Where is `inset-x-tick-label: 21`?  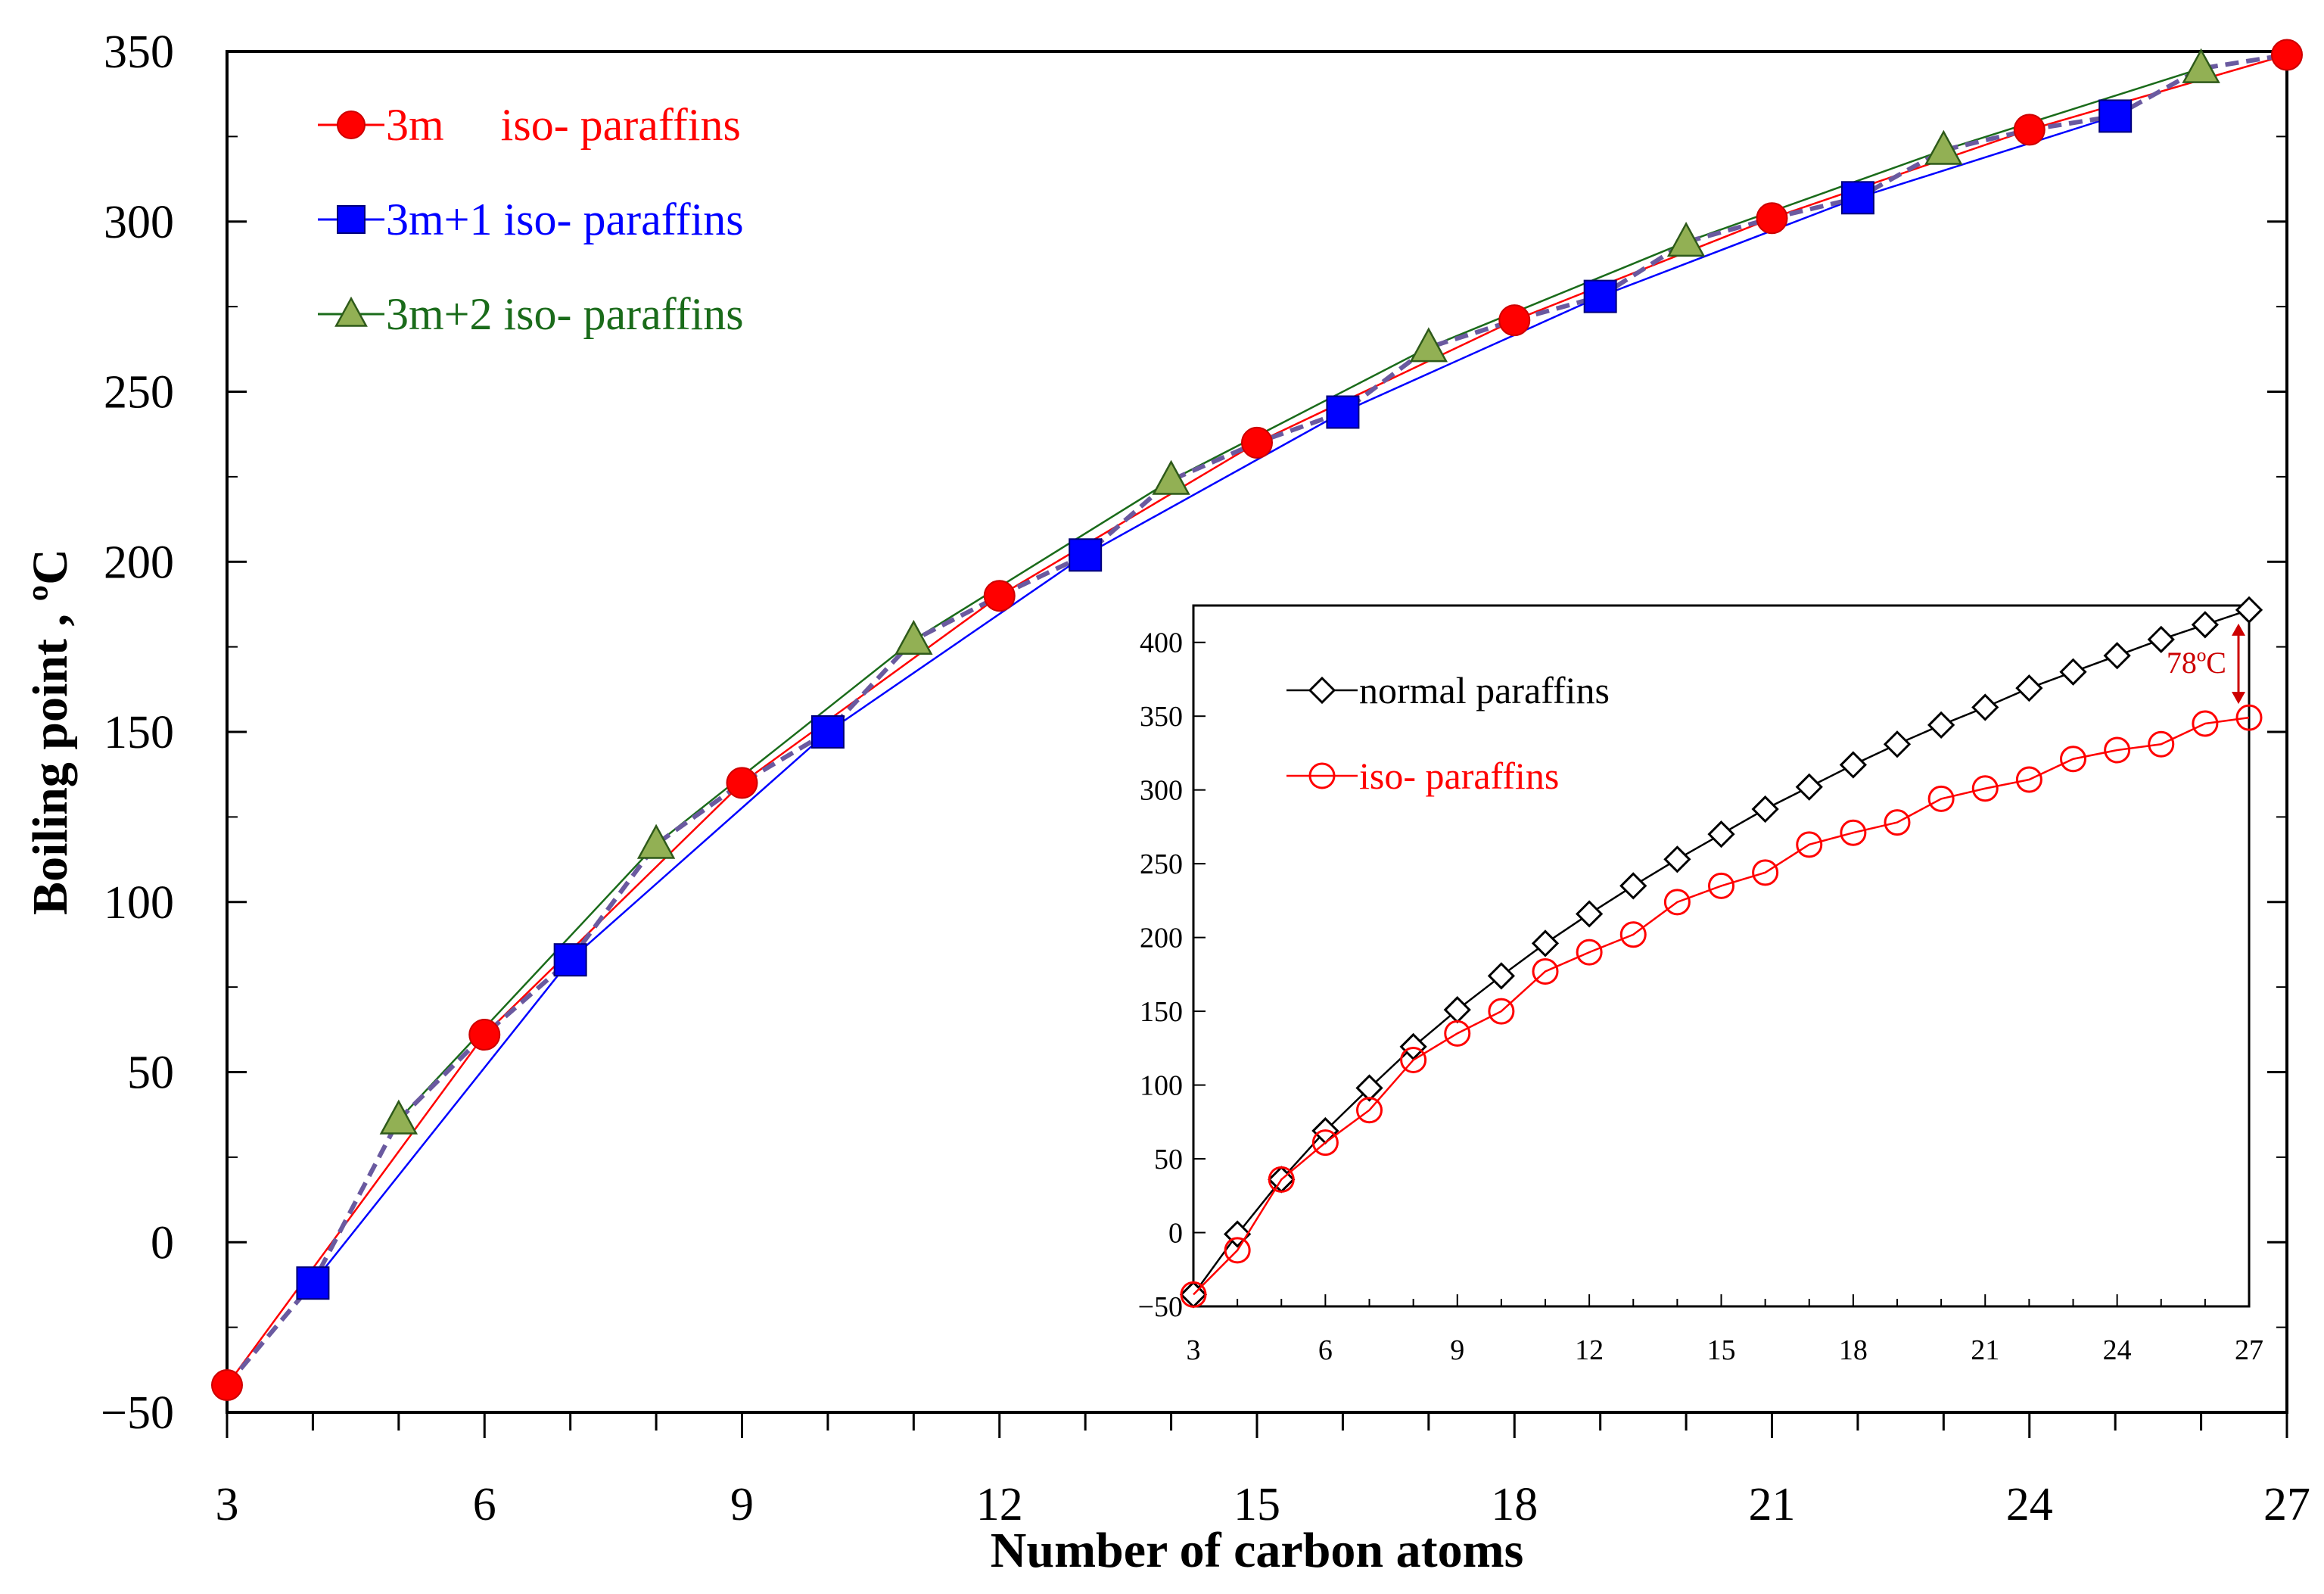 inset-x-tick-label: 21 is located at coordinates (1985, 1350).